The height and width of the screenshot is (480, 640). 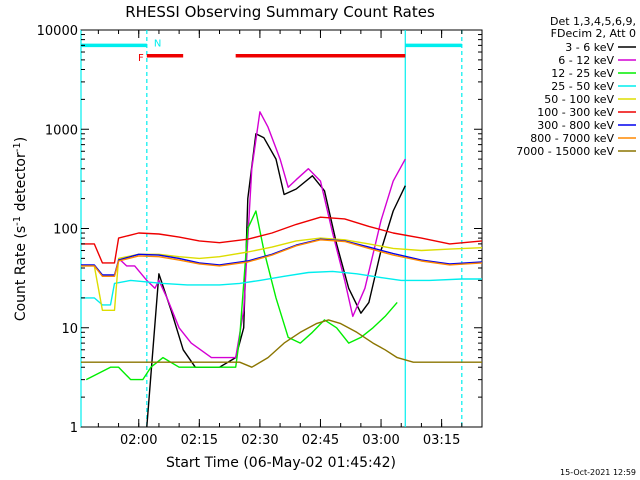 I want to click on legend-entry-label: 7000 - 15000 keV, so click(x=565, y=151).